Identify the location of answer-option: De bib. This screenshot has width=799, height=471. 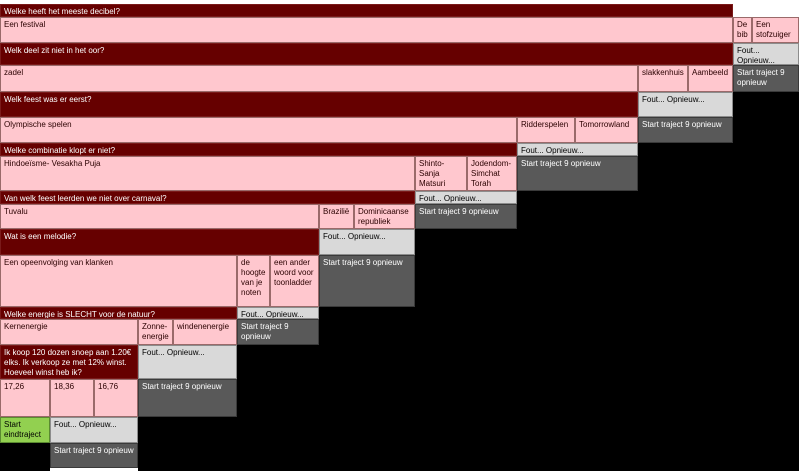
(742, 30).